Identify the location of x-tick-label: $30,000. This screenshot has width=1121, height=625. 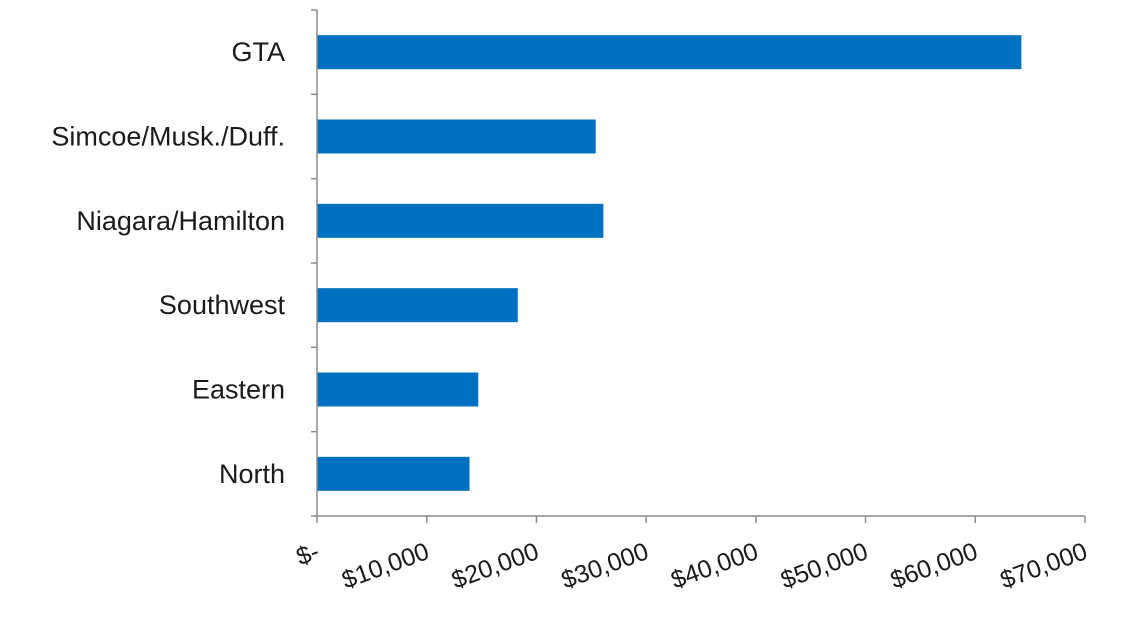
(605, 565).